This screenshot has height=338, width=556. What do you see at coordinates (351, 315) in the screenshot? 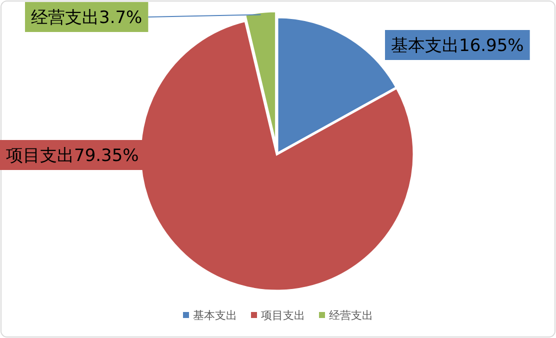
I see `legend-label: 经营支出` at bounding box center [351, 315].